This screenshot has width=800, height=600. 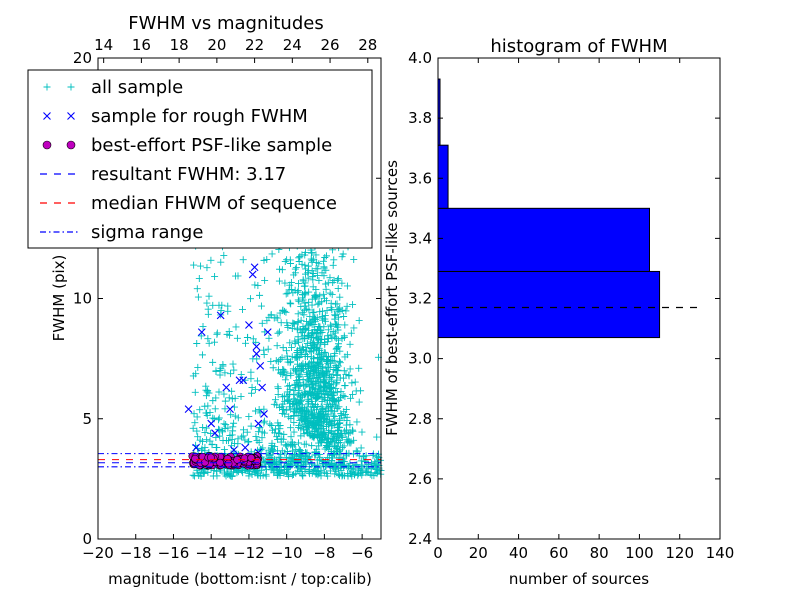 I want to click on legend-label: best-effort PSF-like sample, so click(x=211, y=145).